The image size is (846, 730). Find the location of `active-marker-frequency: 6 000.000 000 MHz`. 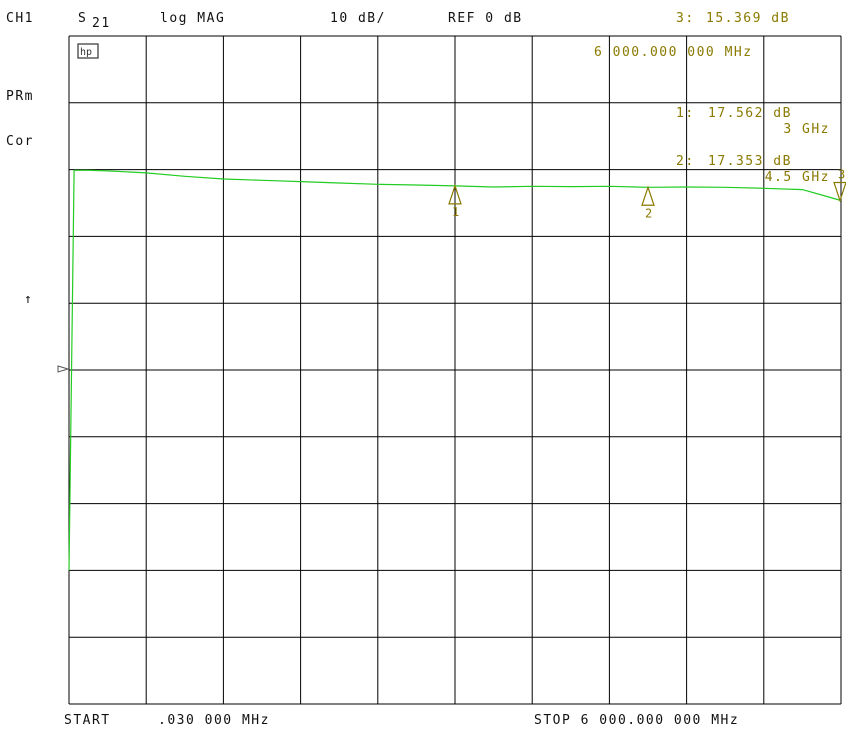

active-marker-frequency: 6 000.000 000 MHz is located at coordinates (673, 52).